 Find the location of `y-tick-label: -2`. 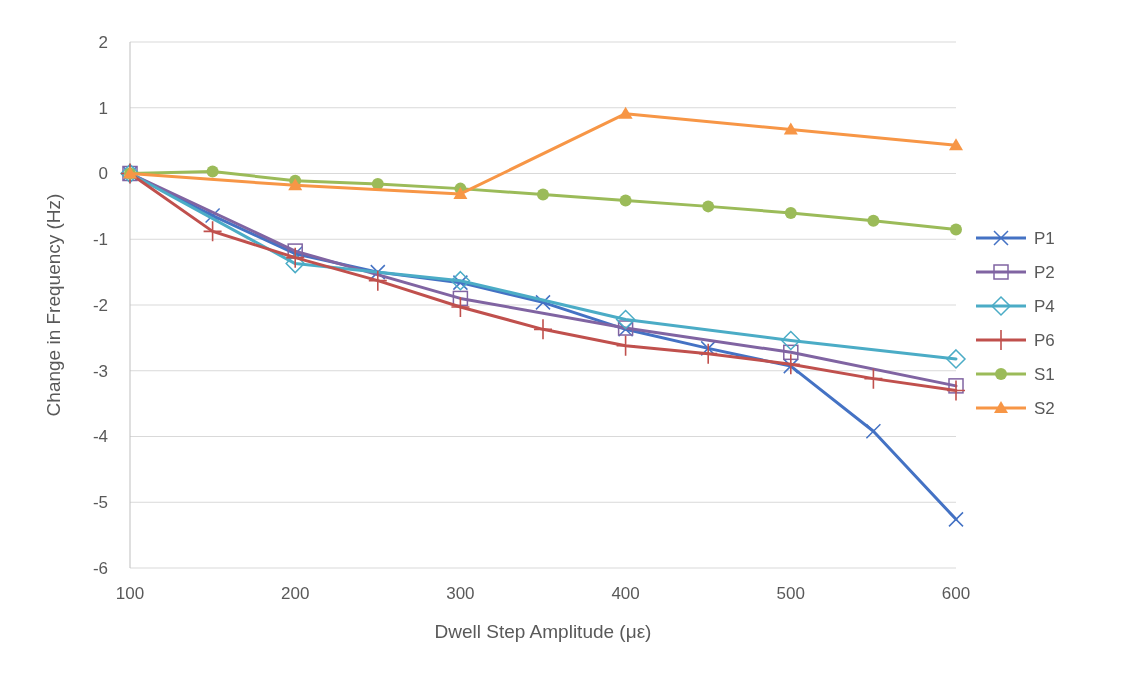

y-tick-label: -2 is located at coordinates (100, 305).